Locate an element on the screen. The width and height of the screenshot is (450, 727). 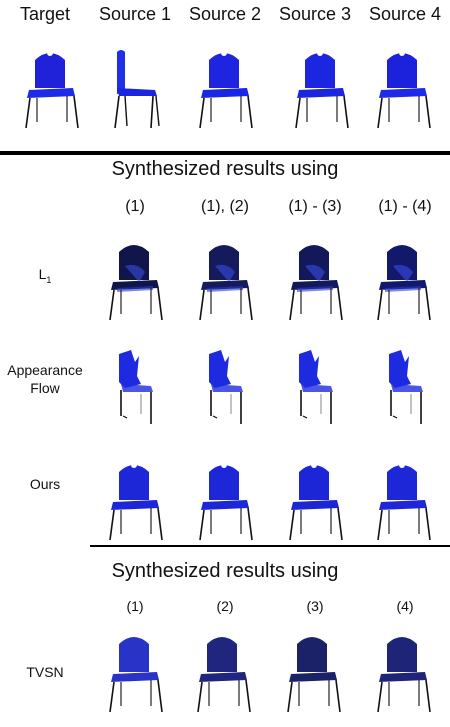
source3-chair-image is located at coordinates (315, 87).